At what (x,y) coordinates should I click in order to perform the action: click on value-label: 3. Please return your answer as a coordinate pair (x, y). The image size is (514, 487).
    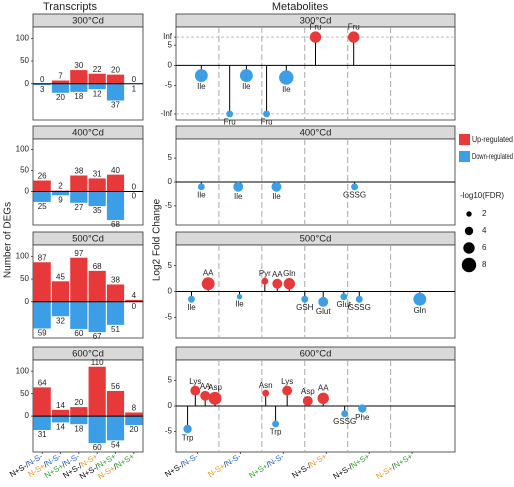
    Looking at the image, I should click on (42, 89).